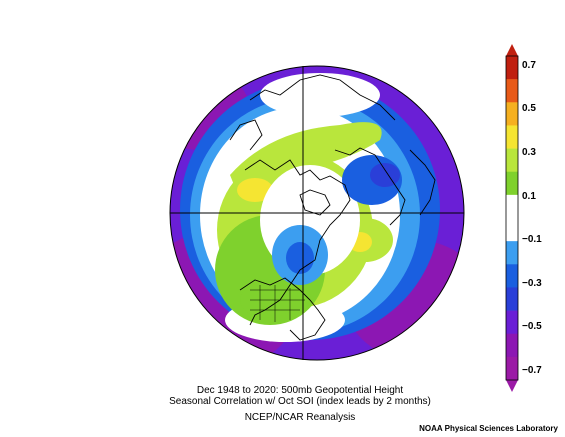 The image size is (565, 437). I want to click on colorbar-tick-label: 0.1, so click(529, 196).